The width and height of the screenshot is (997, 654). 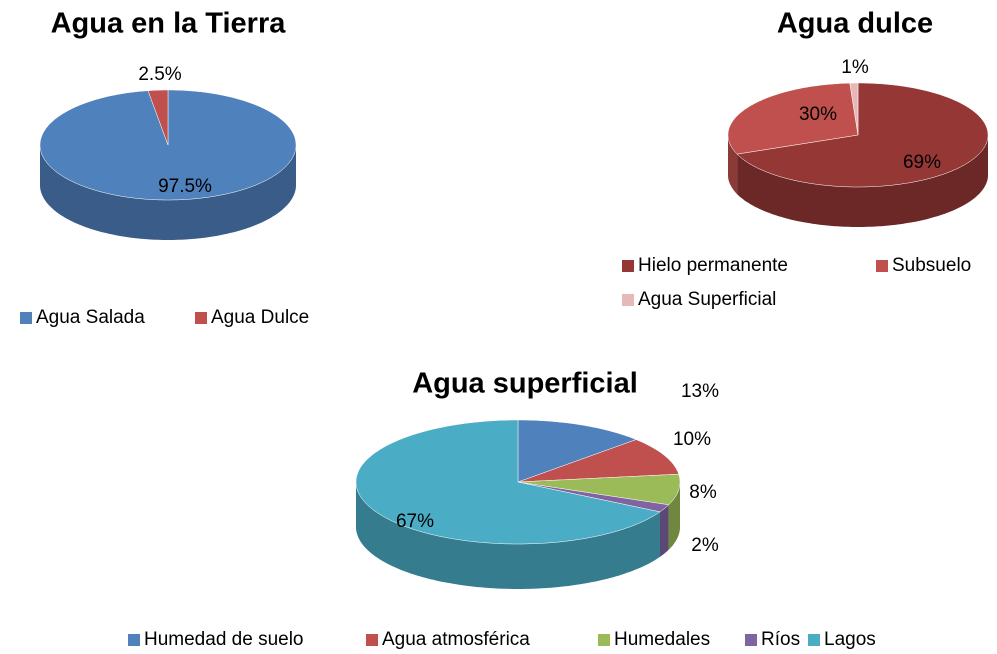 What do you see at coordinates (662, 639) in the screenshot?
I see `legend-label: Humedales` at bounding box center [662, 639].